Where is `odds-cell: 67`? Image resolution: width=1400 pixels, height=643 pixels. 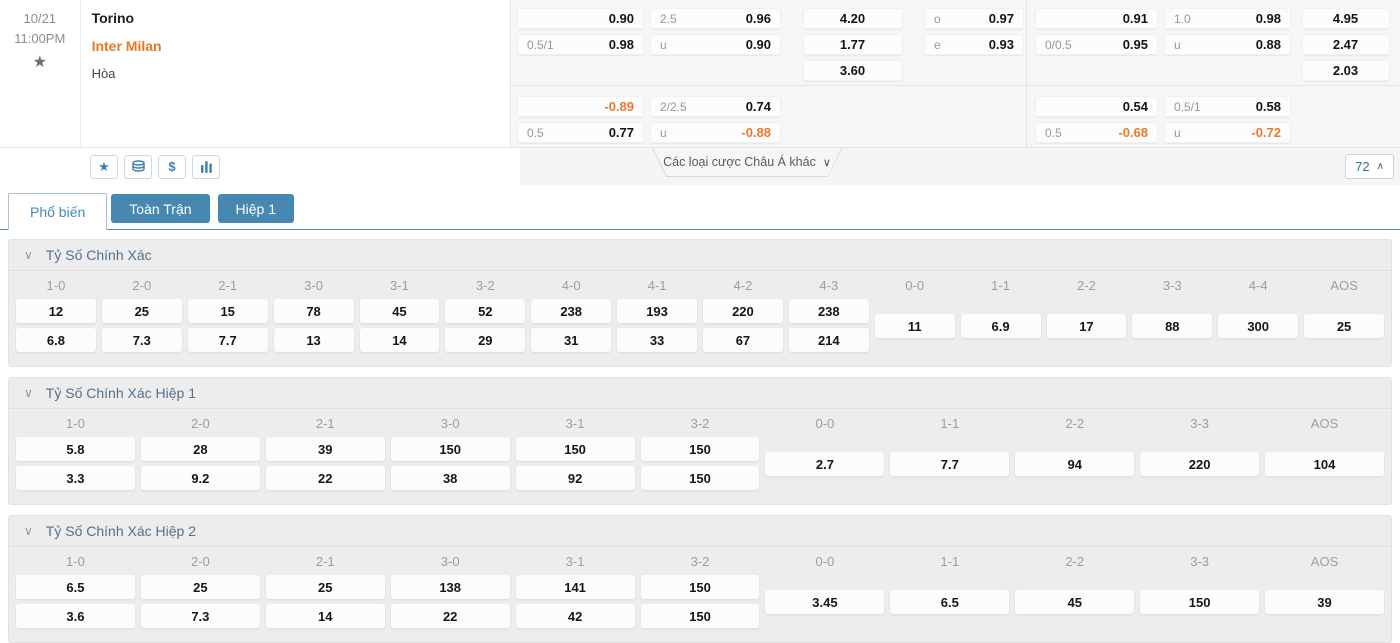
odds-cell: 67 is located at coordinates (743, 340).